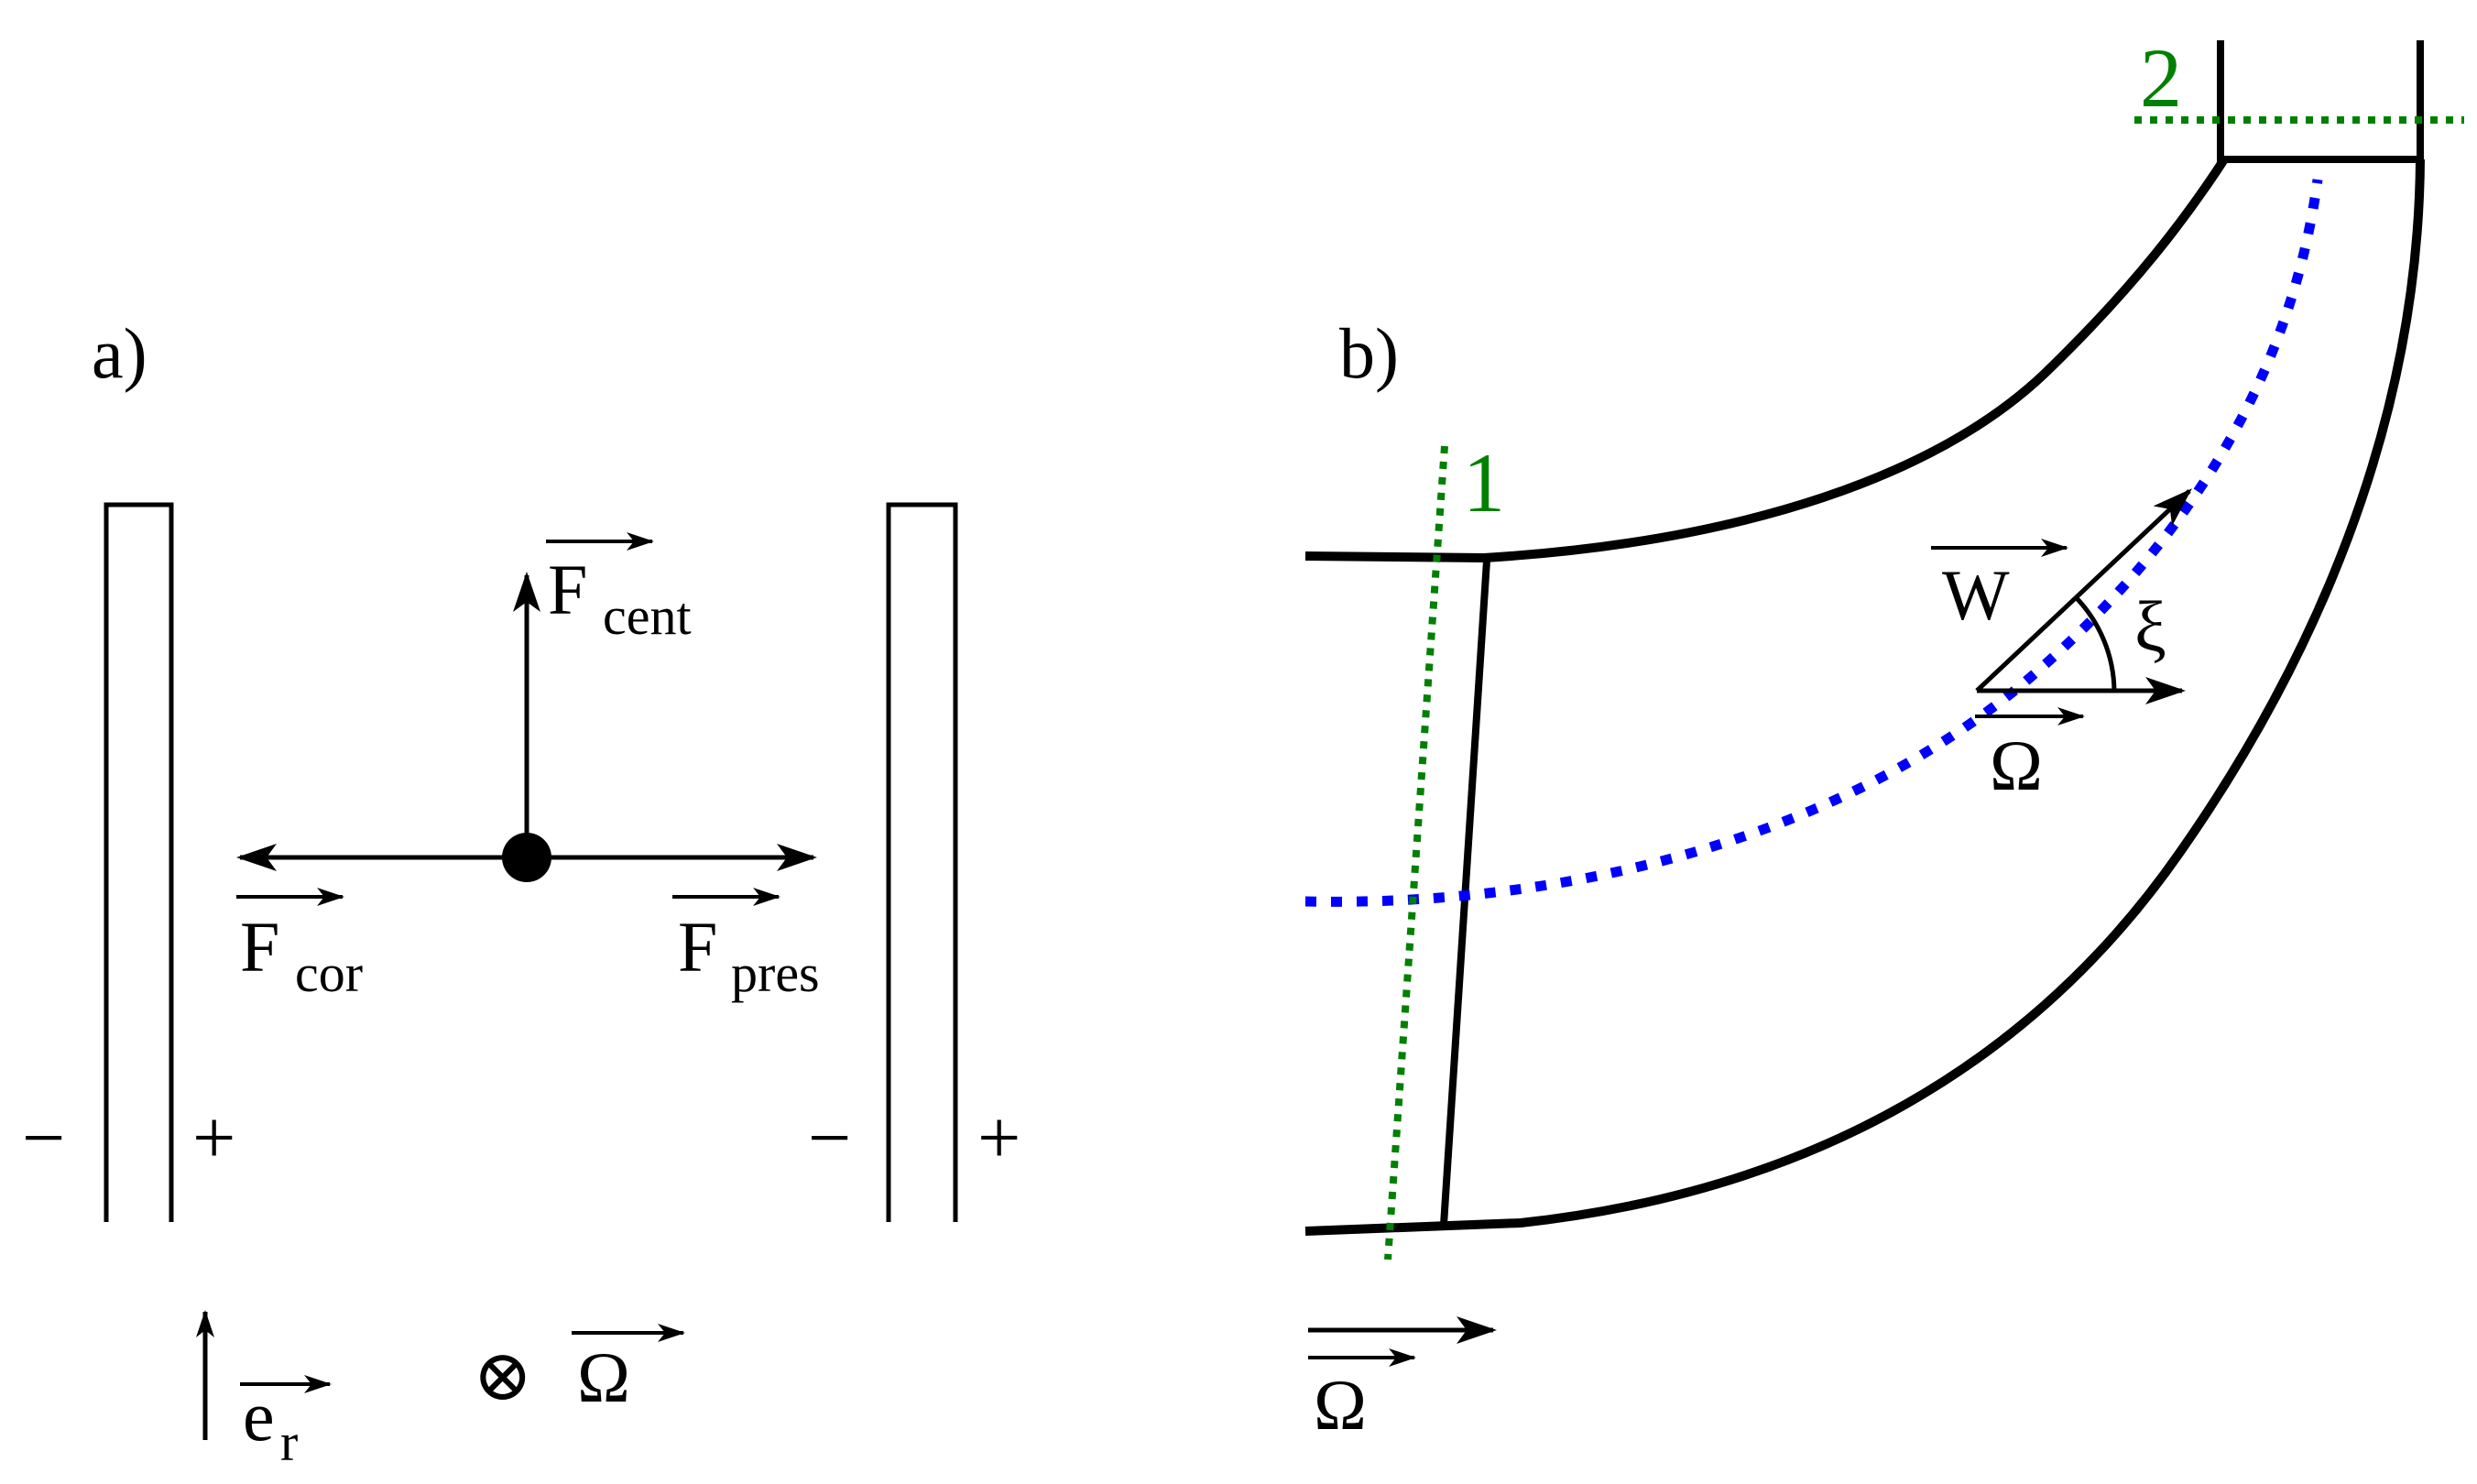  What do you see at coordinates (1976, 595) in the screenshot?
I see `velocity-w-label: W` at bounding box center [1976, 595].